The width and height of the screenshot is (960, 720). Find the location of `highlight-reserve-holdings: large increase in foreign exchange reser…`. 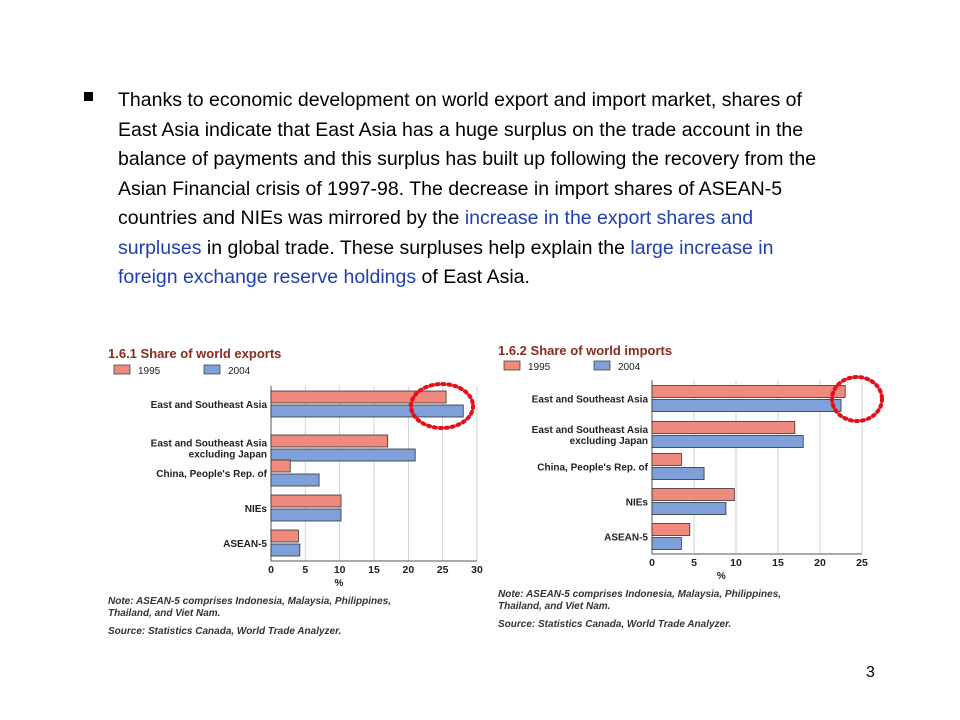

highlight-reserve-holdings: large increase in foreign exchange reser… is located at coordinates (446, 262).